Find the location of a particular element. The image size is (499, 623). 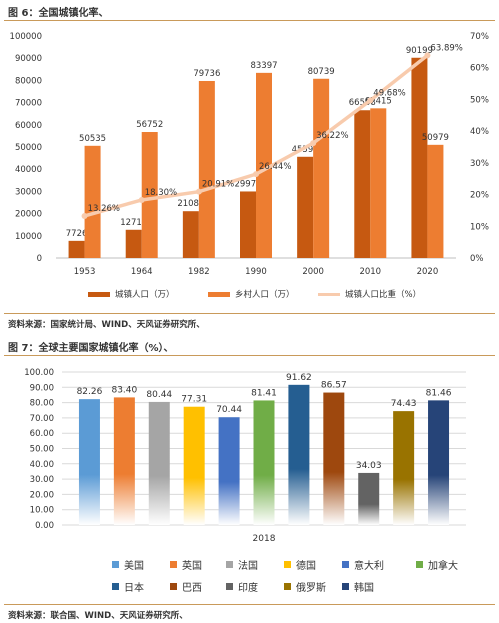

y-tick-label: 60000 is located at coordinates (28, 126).